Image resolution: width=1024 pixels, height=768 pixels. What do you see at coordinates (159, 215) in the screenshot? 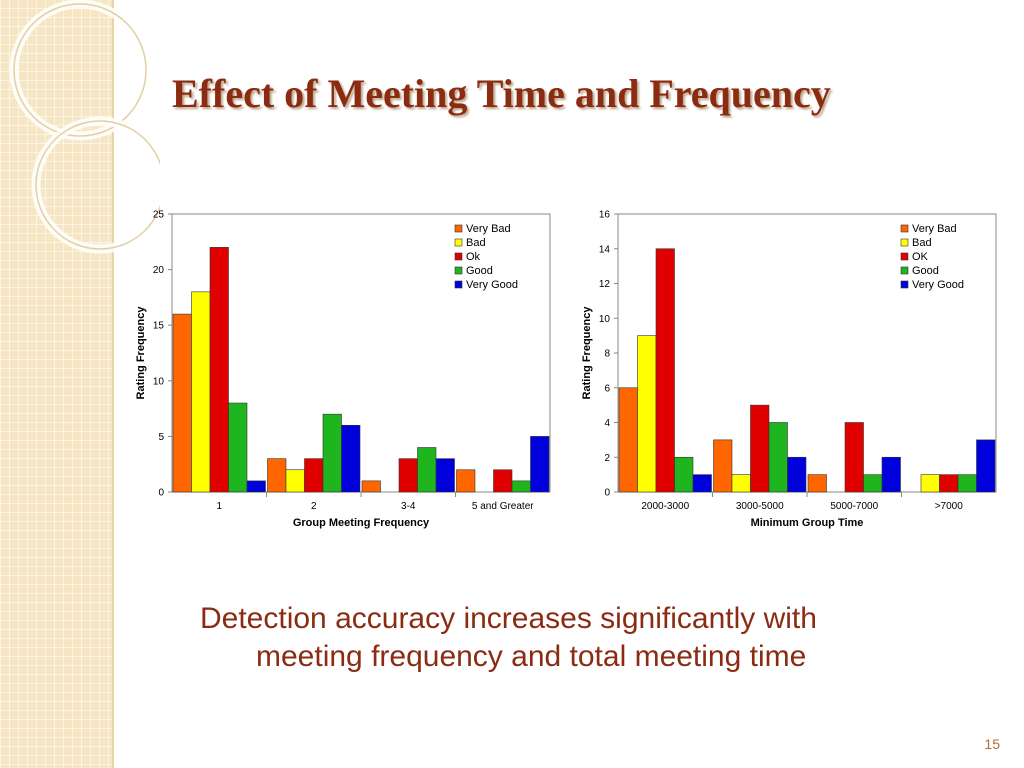
I see `y-tick-label-5: 25` at bounding box center [159, 215].